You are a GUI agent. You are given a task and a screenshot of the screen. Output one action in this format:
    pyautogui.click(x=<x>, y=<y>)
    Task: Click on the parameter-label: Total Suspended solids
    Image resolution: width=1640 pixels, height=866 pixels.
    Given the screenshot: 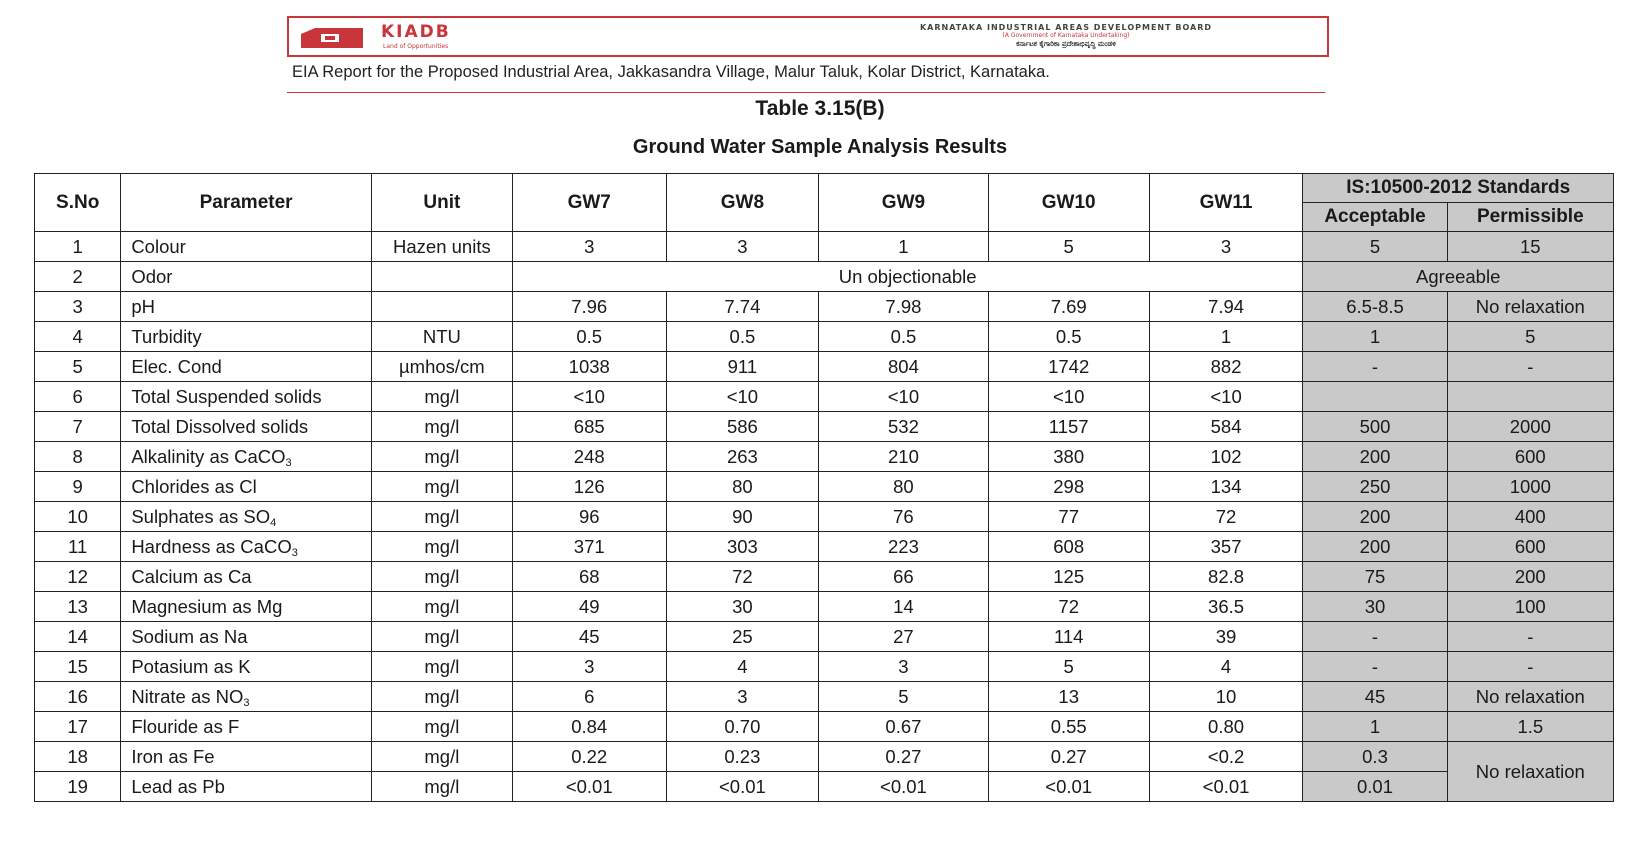 What is the action you would take?
    pyautogui.click(x=226, y=396)
    